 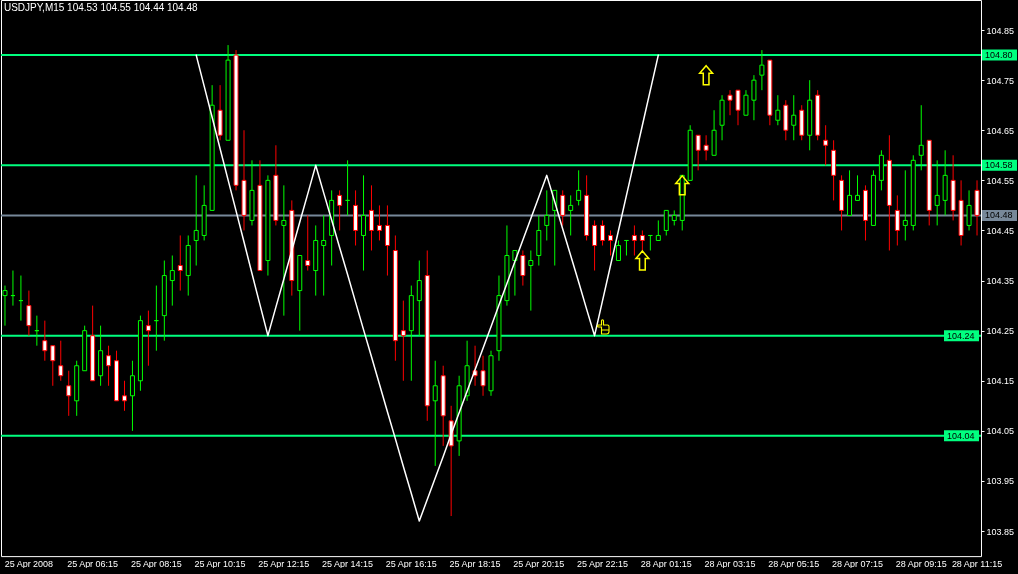 What do you see at coordinates (999, 55) in the screenshot?
I see `ref-line-label: 104.80` at bounding box center [999, 55].